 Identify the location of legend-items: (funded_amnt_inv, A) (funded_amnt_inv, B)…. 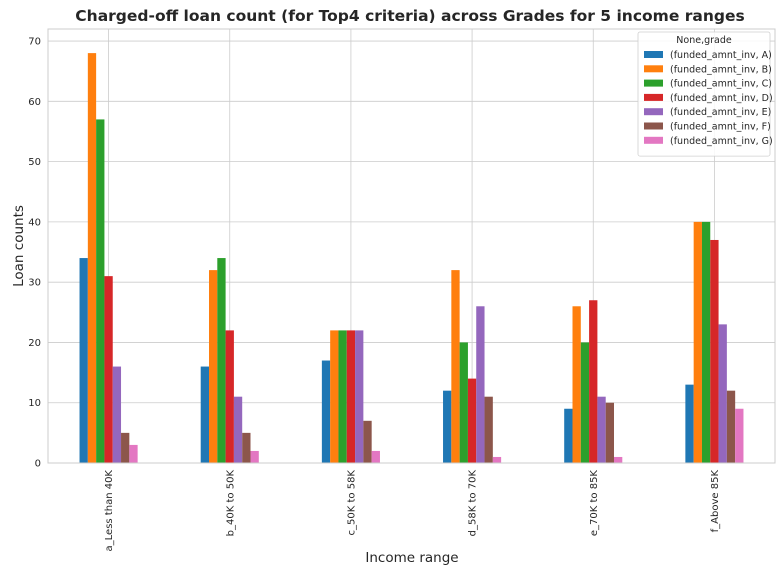
(708, 98).